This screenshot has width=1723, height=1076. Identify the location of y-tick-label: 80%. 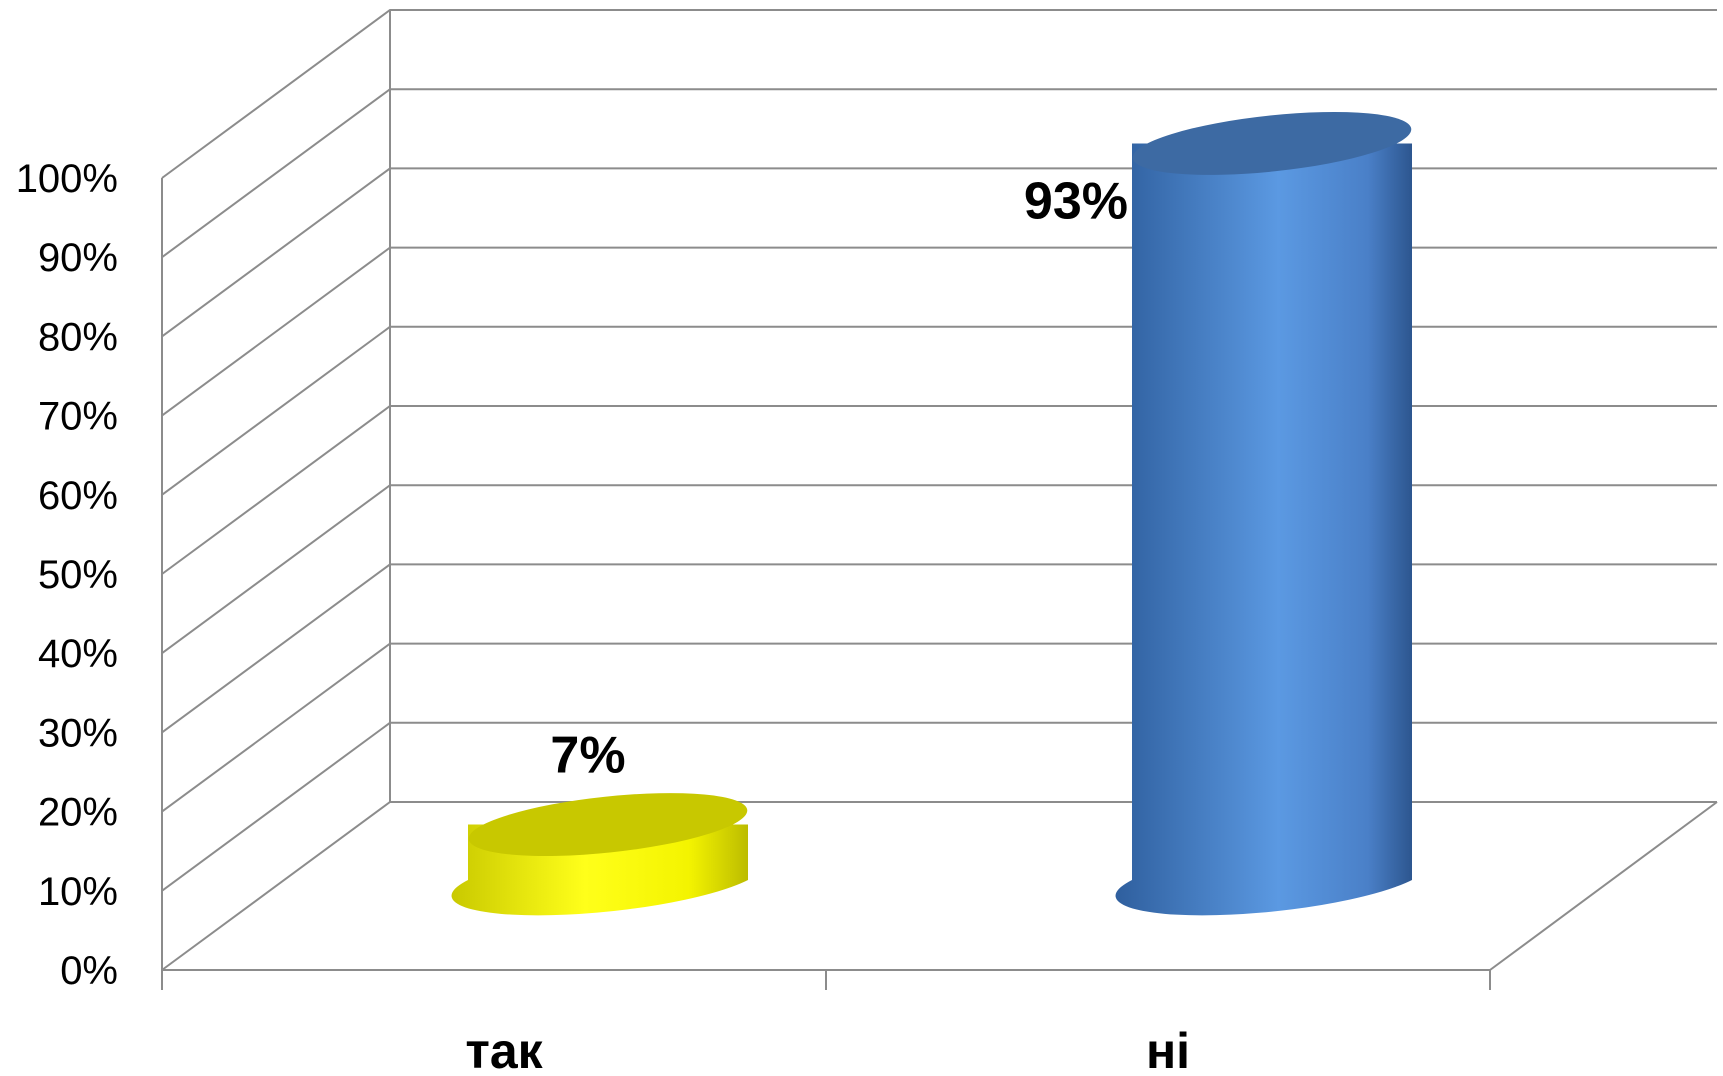
(78, 337).